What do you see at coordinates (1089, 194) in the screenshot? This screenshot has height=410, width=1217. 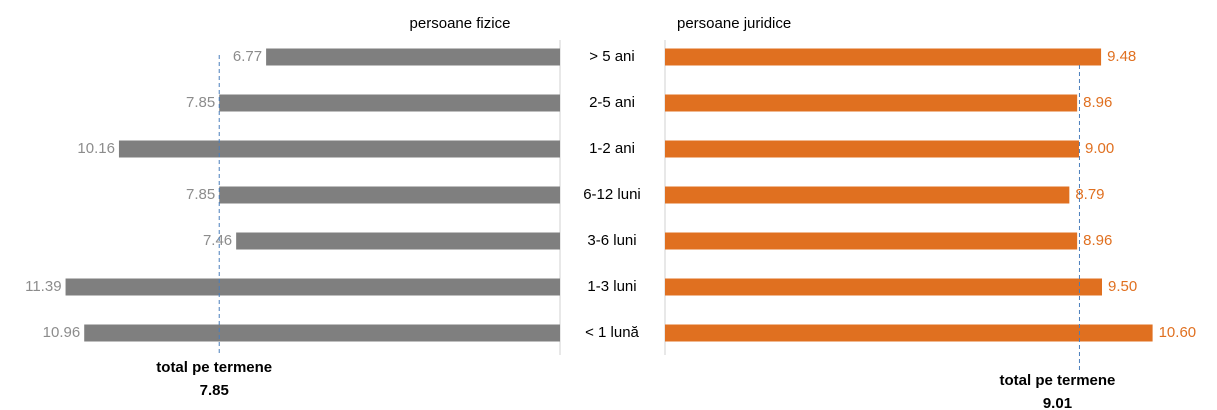 I see `value-label: 8.79` at bounding box center [1089, 194].